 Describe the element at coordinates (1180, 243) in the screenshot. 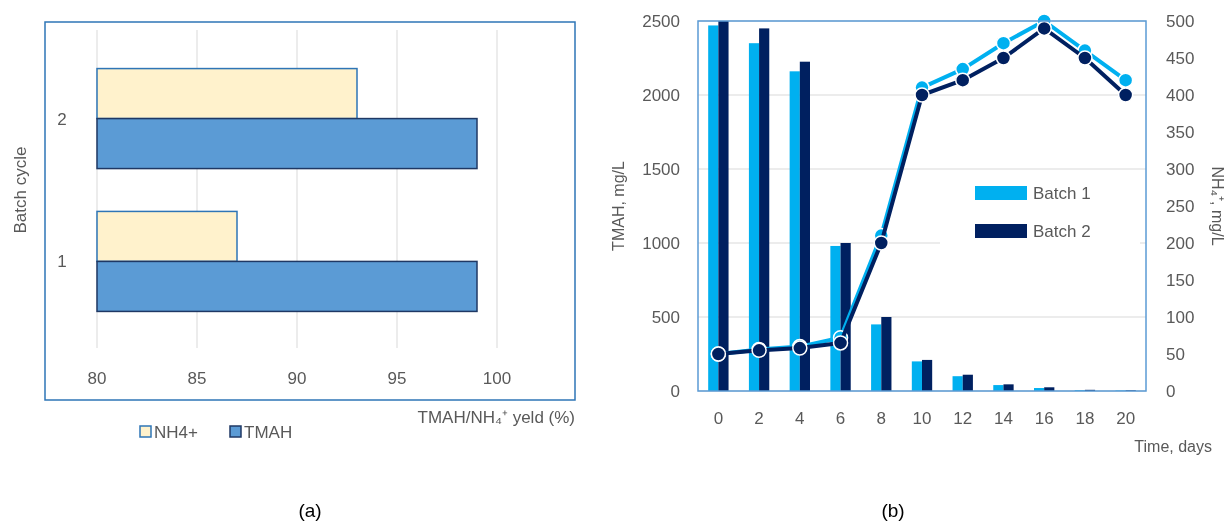

I see `y2-tick-label: 200` at that location.